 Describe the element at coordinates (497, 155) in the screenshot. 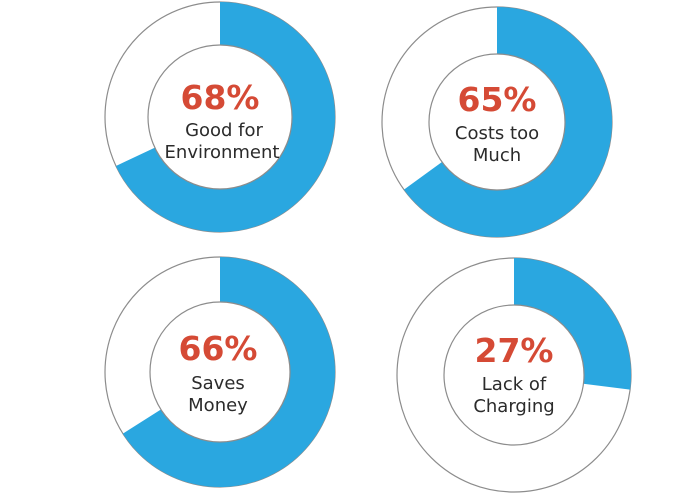

I see `donut-category-label-line-2: Much` at that location.